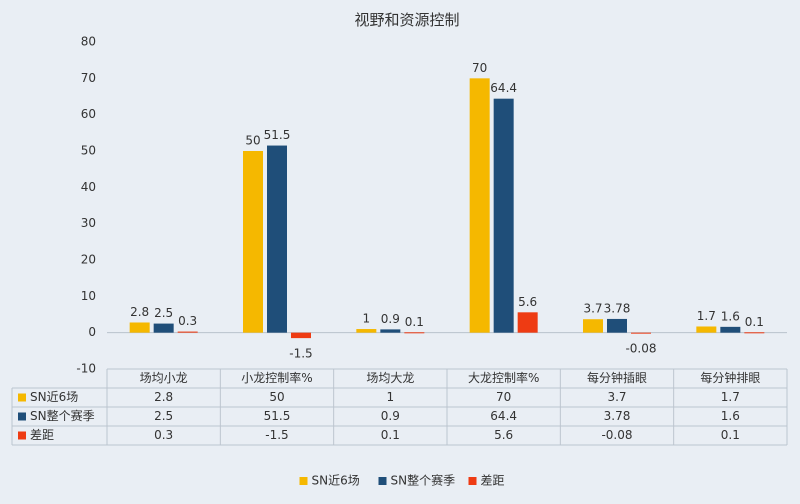 The height and width of the screenshot is (504, 800). What do you see at coordinates (730, 416) in the screenshot?
I see `table-cell: 1.6` at bounding box center [730, 416].